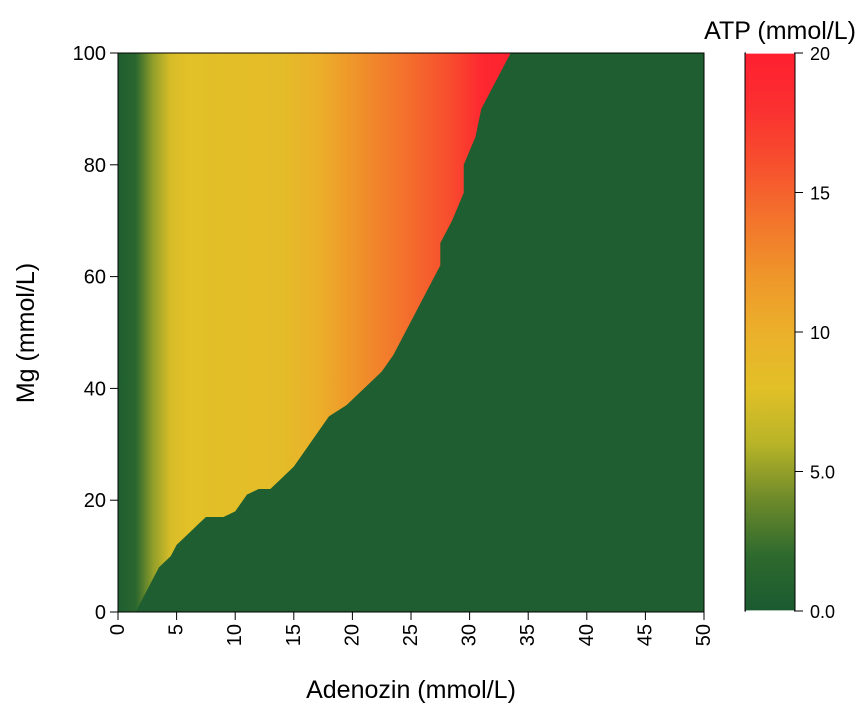  I want to click on x-tick-label: 35, so click(528, 635).